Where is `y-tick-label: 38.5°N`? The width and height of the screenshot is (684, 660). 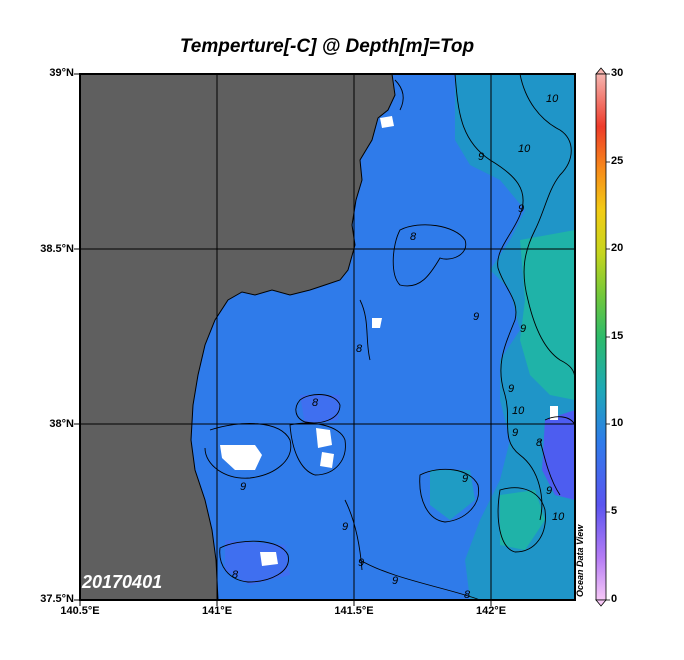
y-tick-label: 38.5°N is located at coordinates (57, 249).